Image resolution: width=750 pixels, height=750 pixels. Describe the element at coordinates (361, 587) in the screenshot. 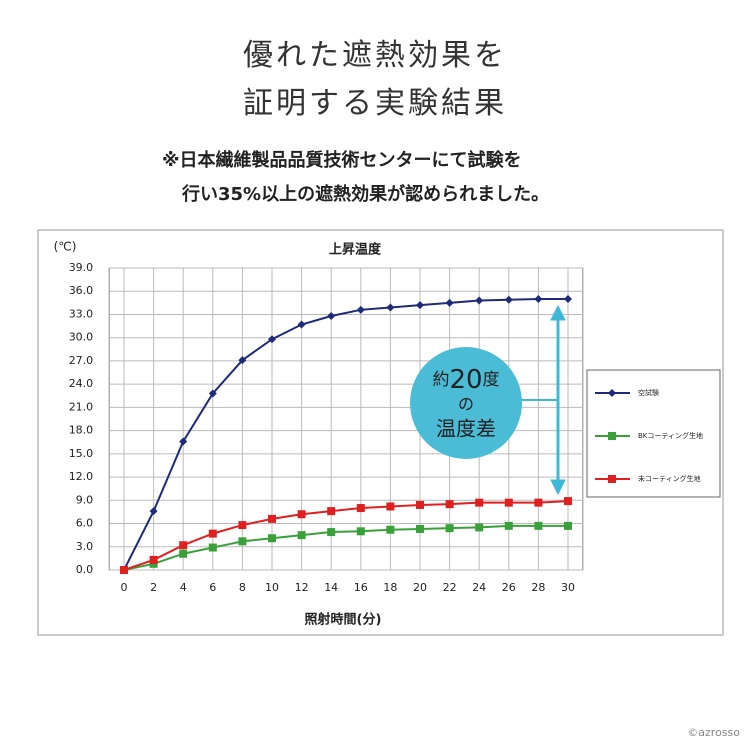

I see `x-tick-label: 16` at that location.